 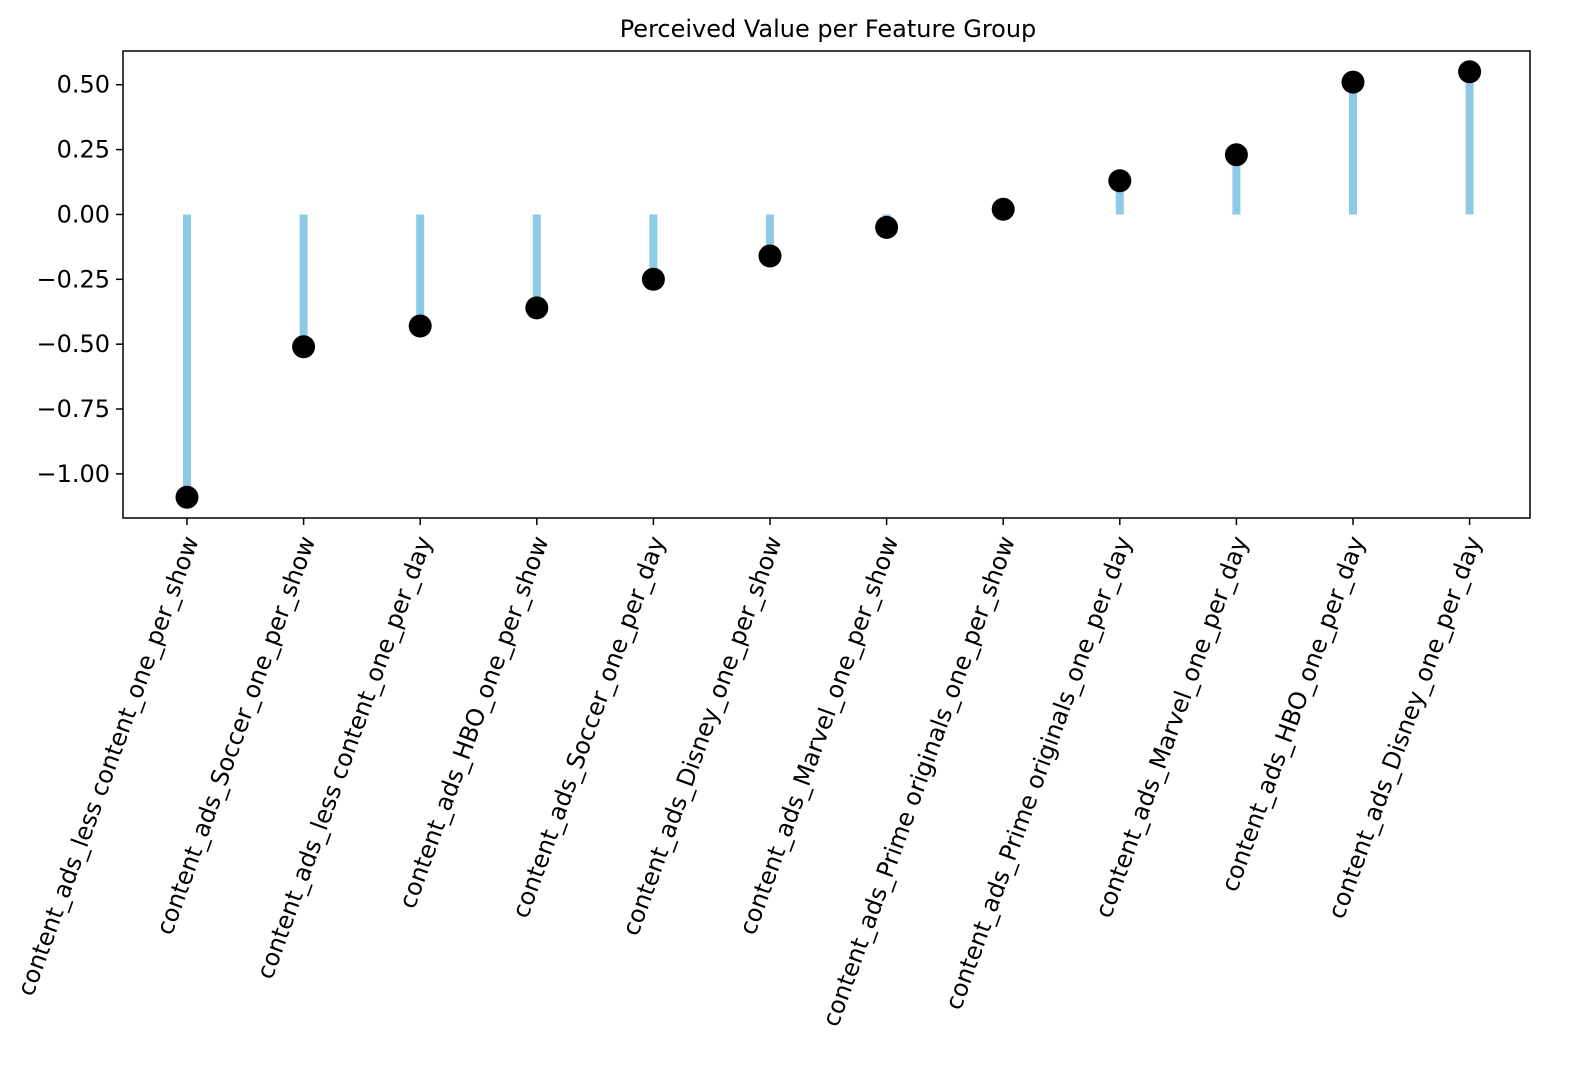 What do you see at coordinates (828, 29) in the screenshot?
I see `chart-title: Perceived Value per Feature Group` at bounding box center [828, 29].